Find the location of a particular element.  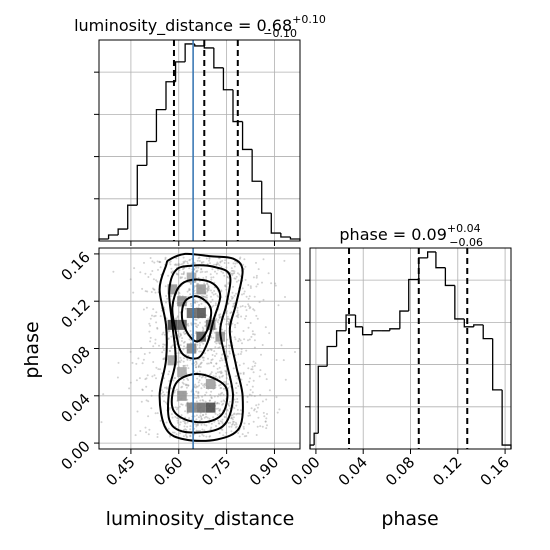

joint-xtick-label-3: 0.90 is located at coordinates (264, 471).